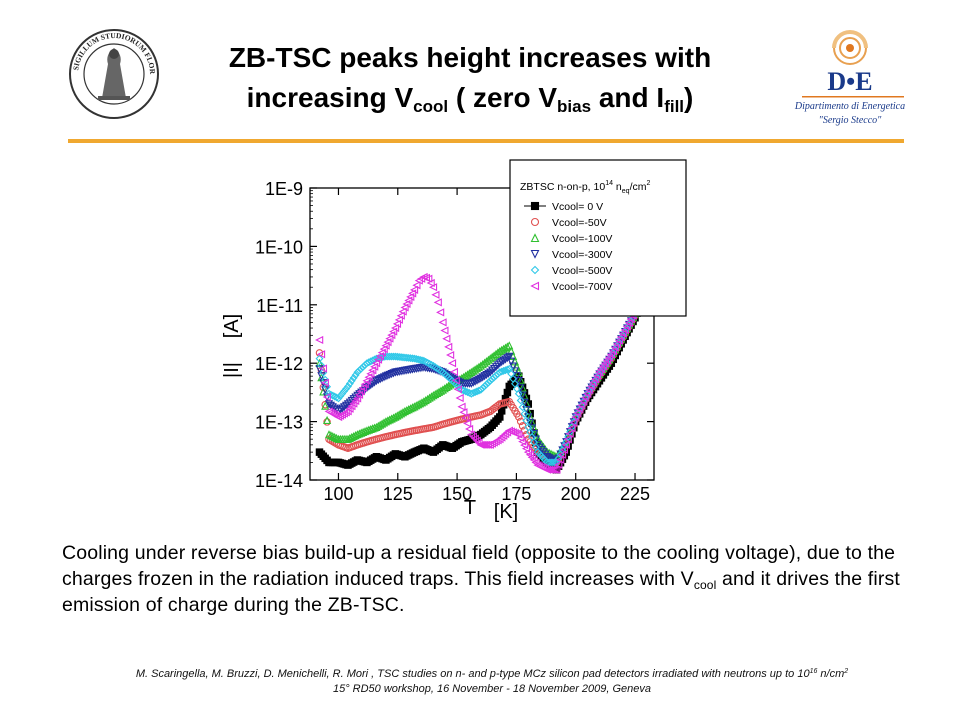 The height and width of the screenshot is (720, 960). I want to click on title-sub-cool: cool, so click(431, 106).